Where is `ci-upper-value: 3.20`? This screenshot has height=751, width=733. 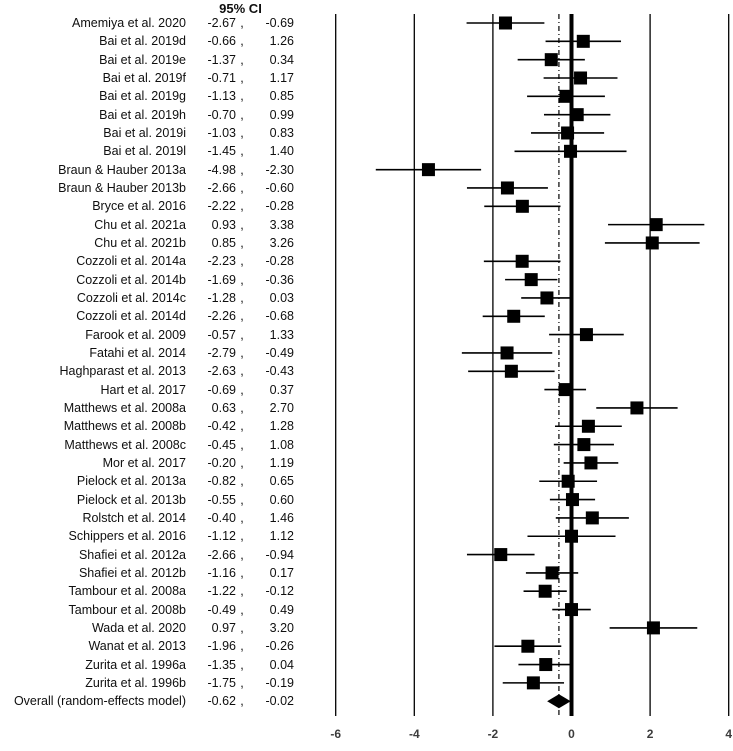 ci-upper-value: 3.20 is located at coordinates (281, 627).